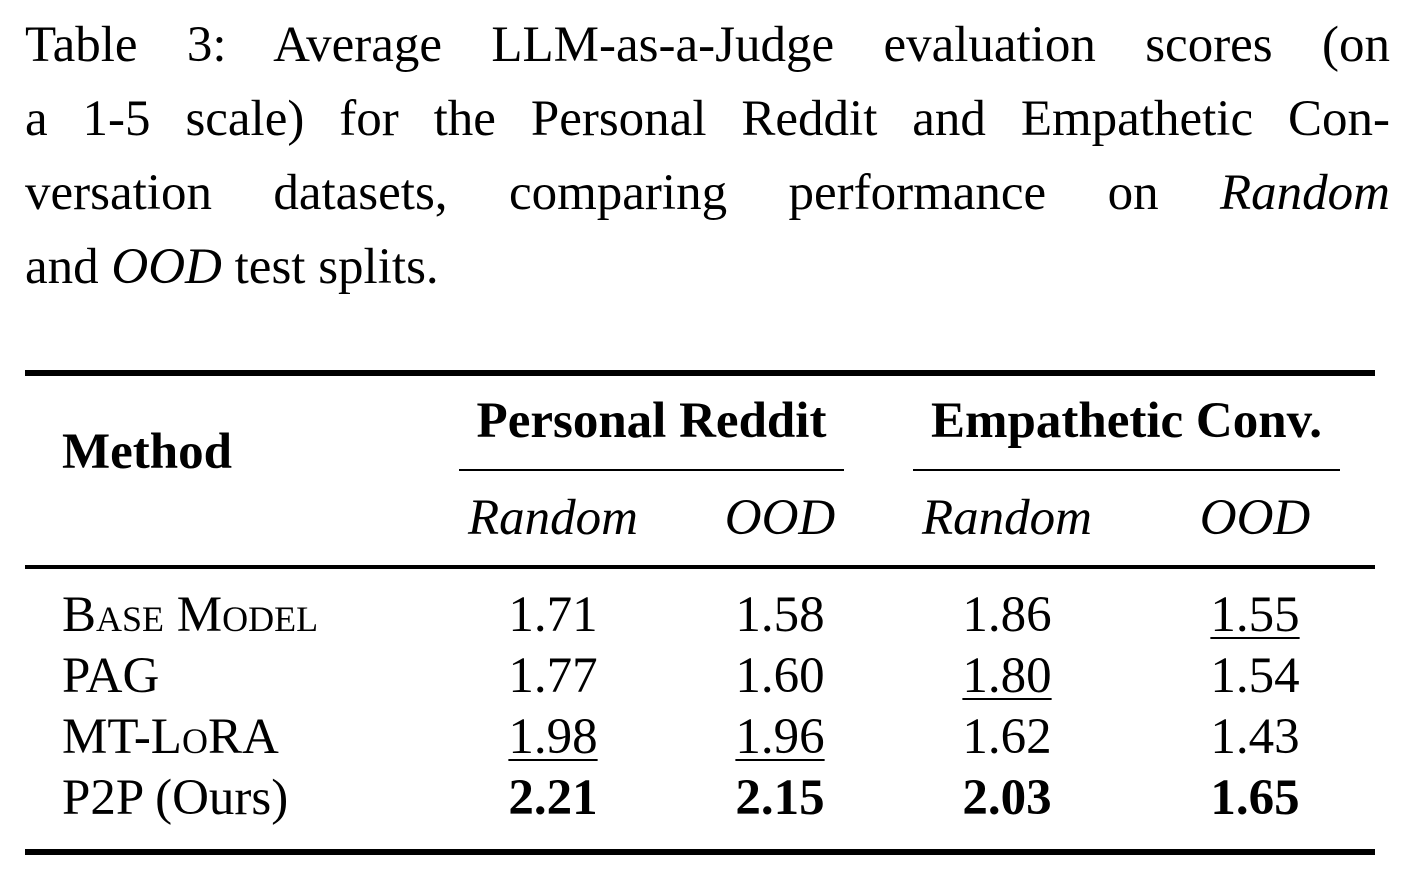 This screenshot has width=1424, height=886. I want to click on table-bottom-rule, so click(700, 852).